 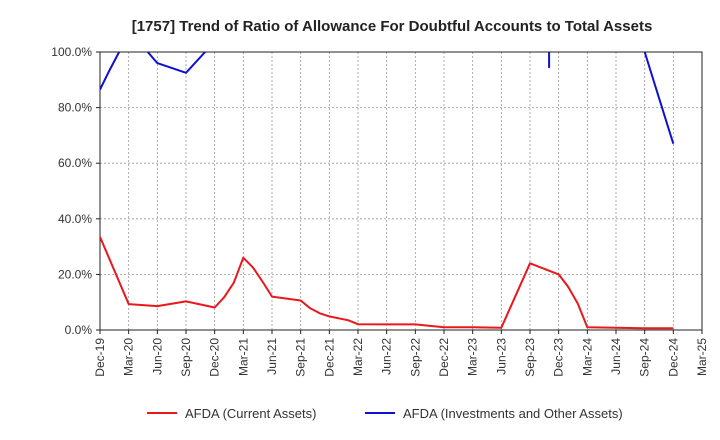 What do you see at coordinates (186, 357) in the screenshot?
I see `x-tick-label: Sep-20` at bounding box center [186, 357].